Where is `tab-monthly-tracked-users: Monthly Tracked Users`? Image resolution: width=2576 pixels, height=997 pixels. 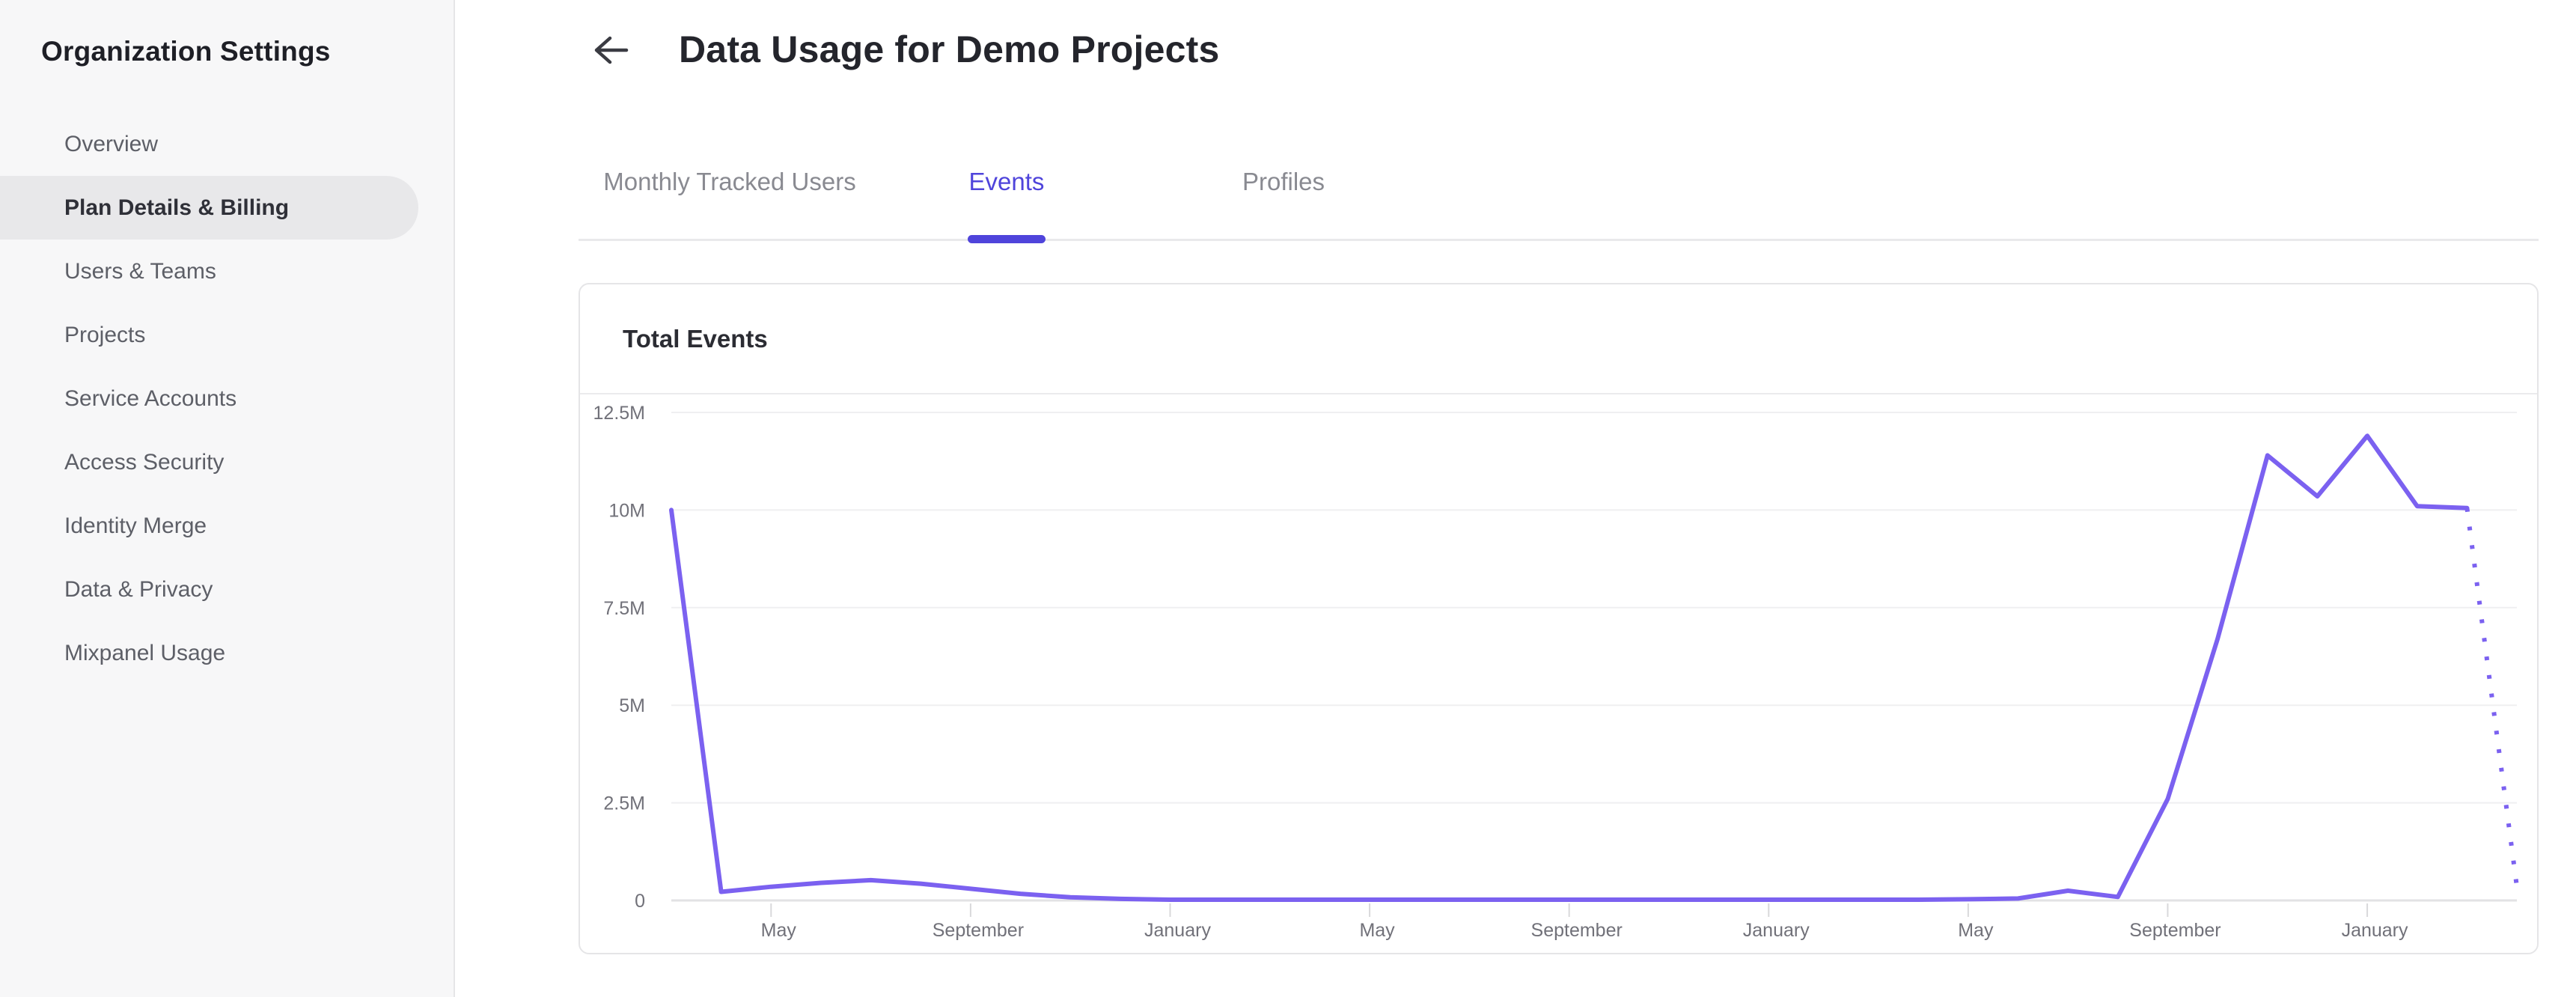 tab-monthly-tracked-users: Monthly Tracked Users is located at coordinates (729, 190).